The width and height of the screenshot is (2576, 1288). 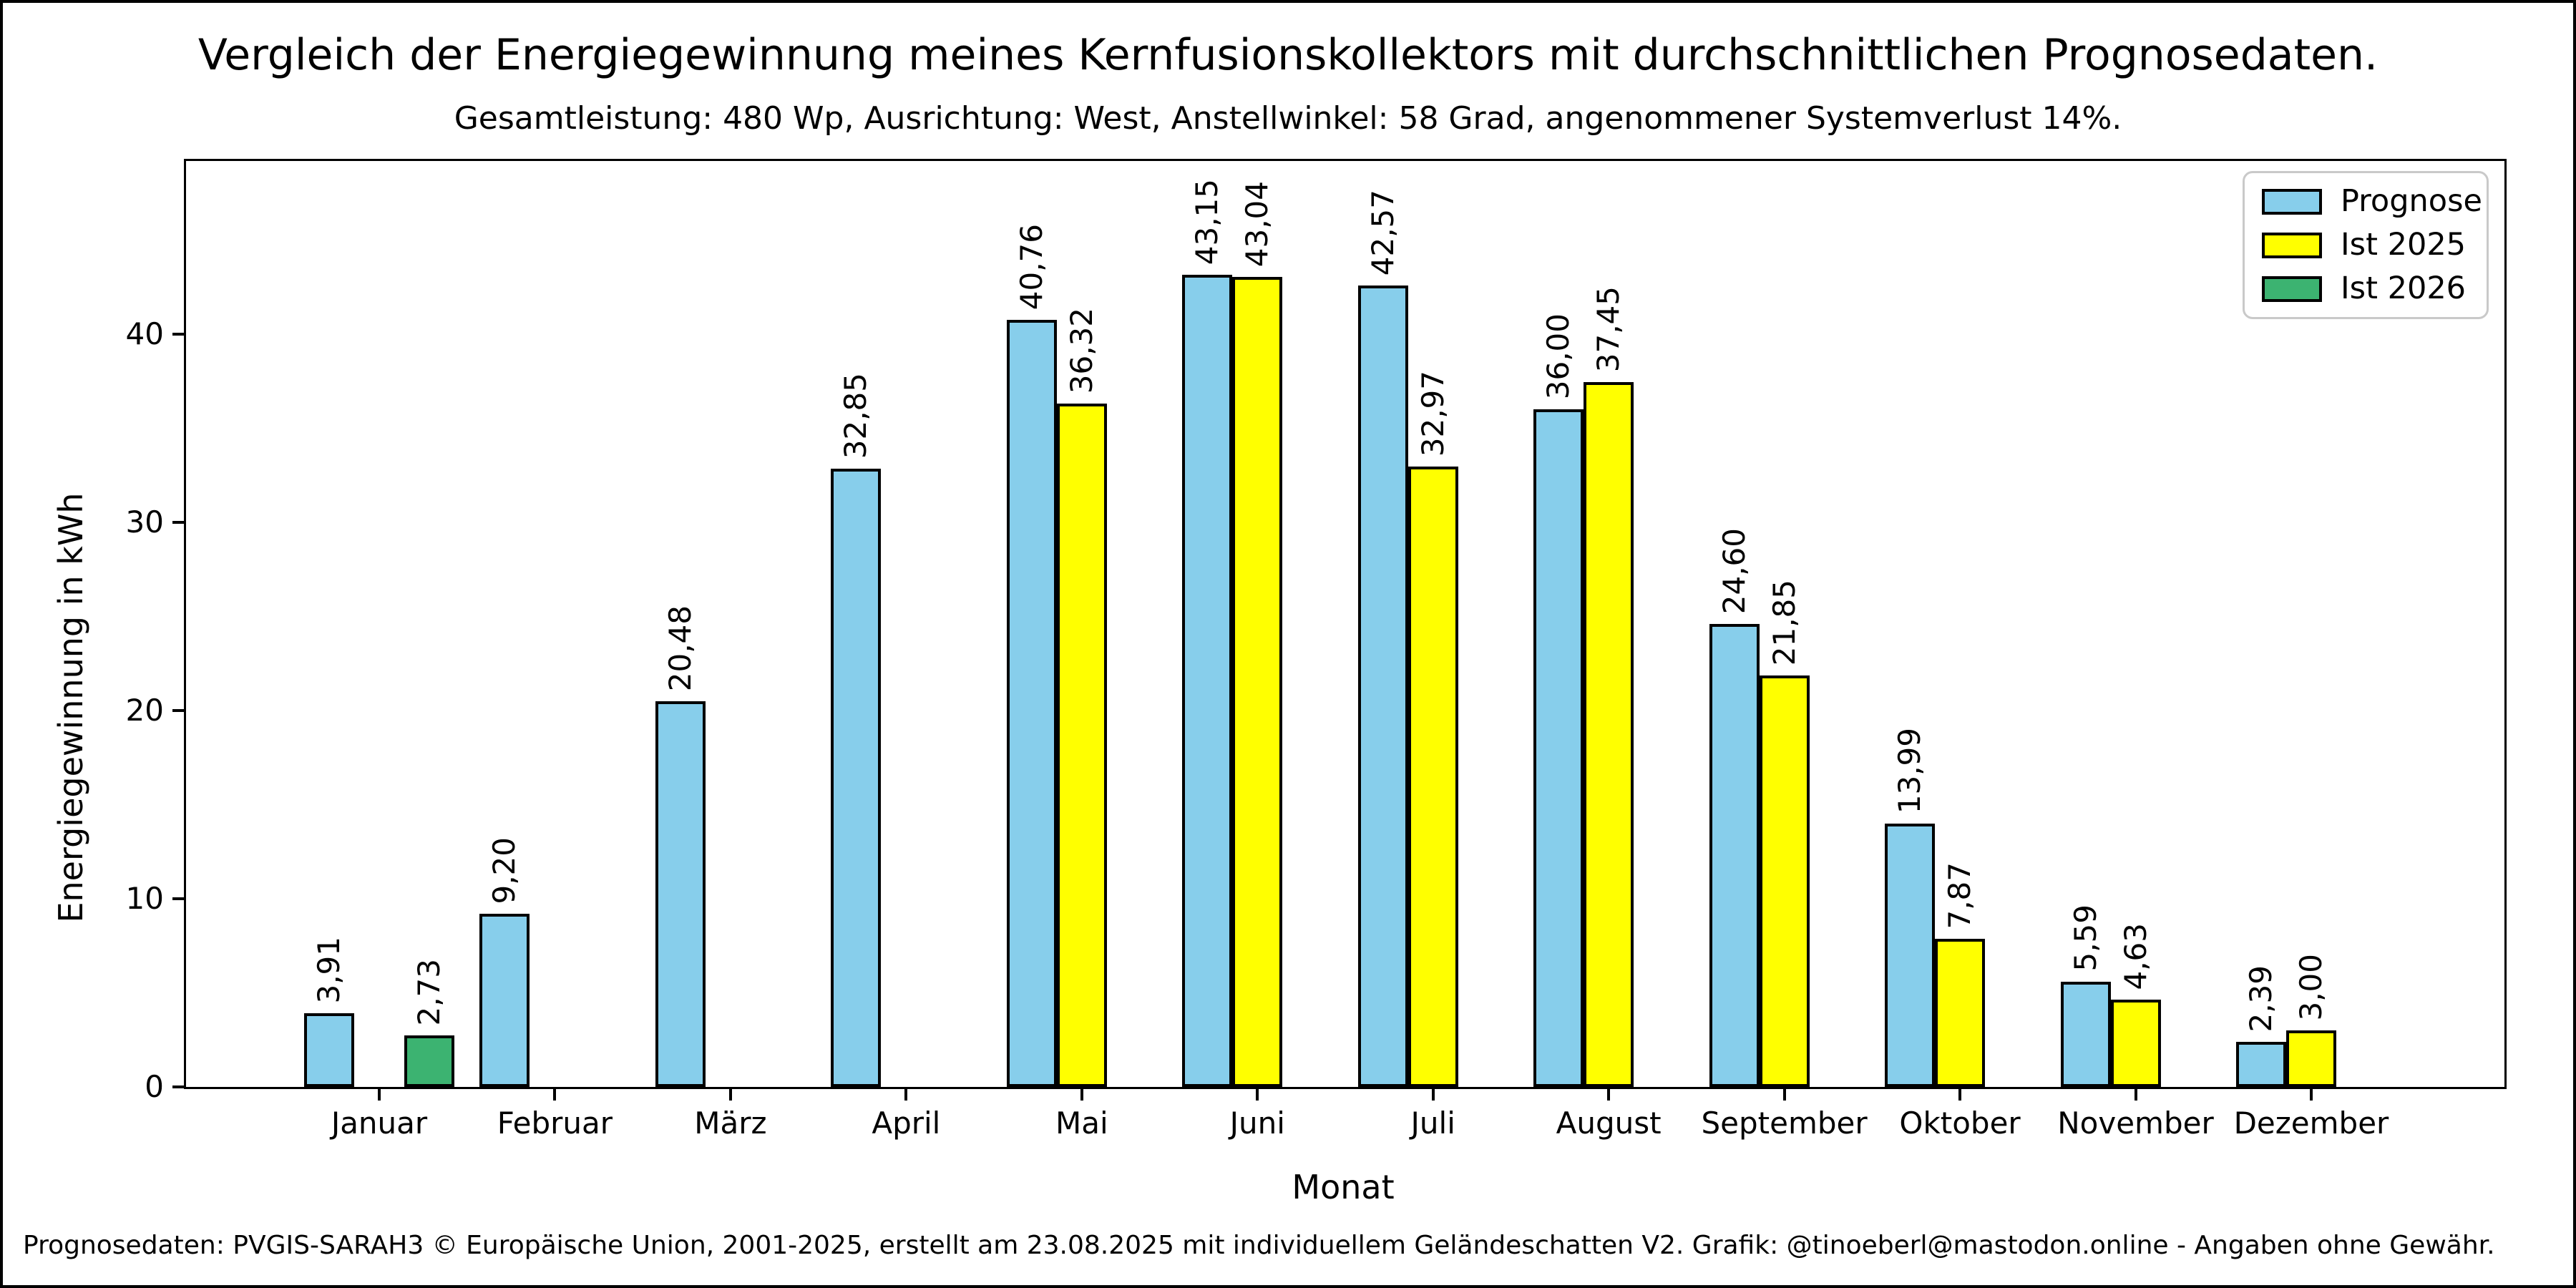 I want to click on x-tick-label: März, so click(x=730, y=1123).